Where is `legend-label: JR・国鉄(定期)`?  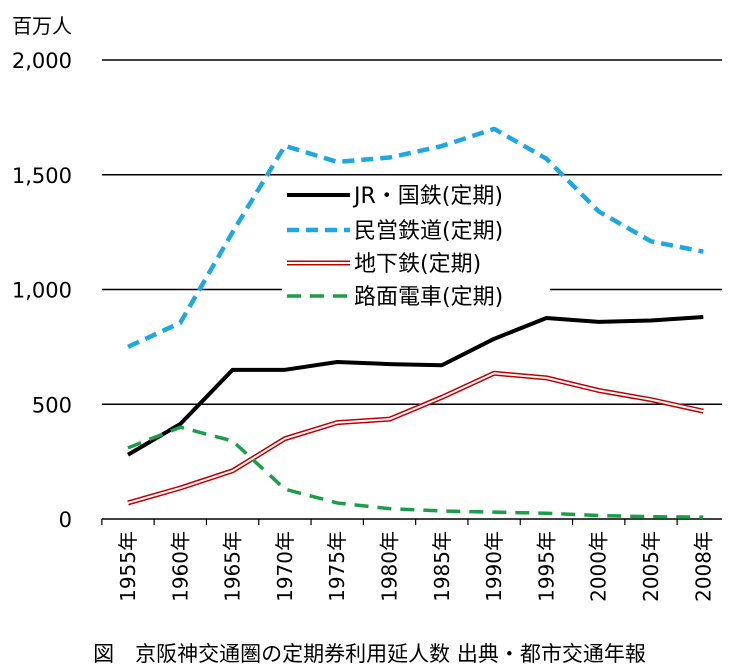
legend-label: JR・国鉄(定期) is located at coordinates (427, 196).